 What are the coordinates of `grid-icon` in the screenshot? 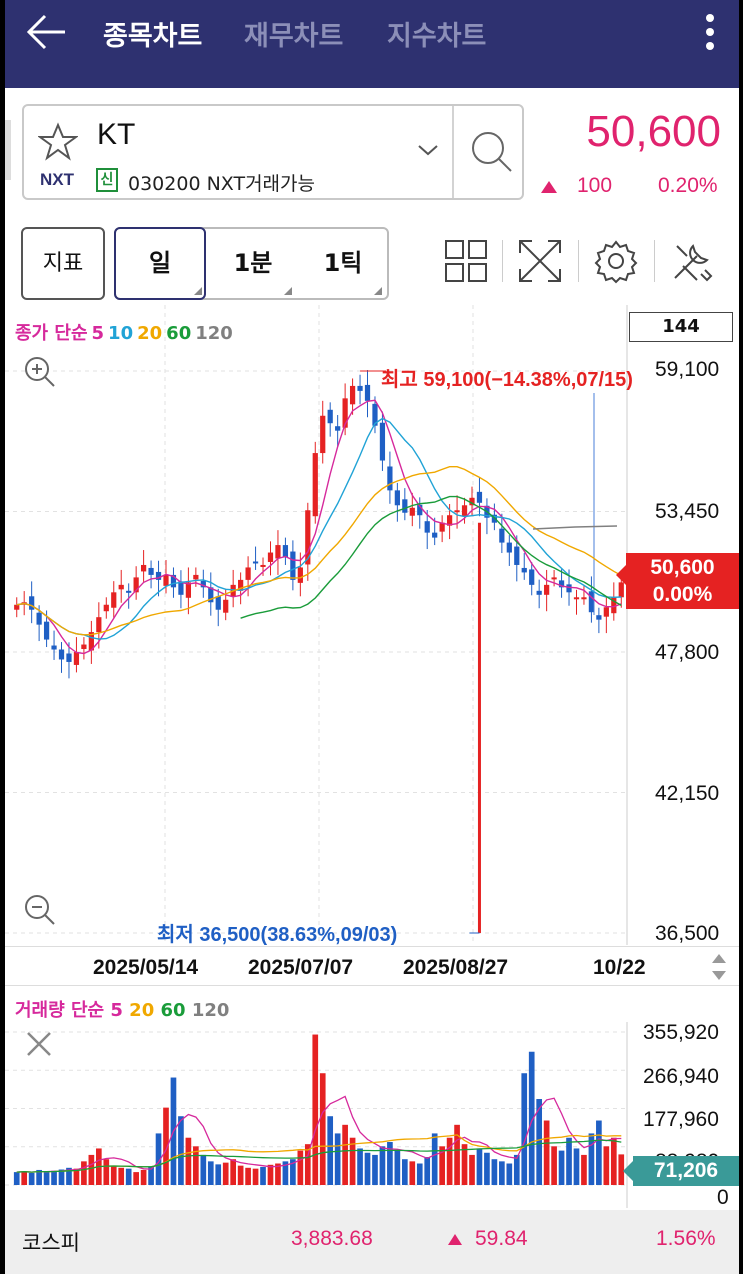 It's located at (466, 261).